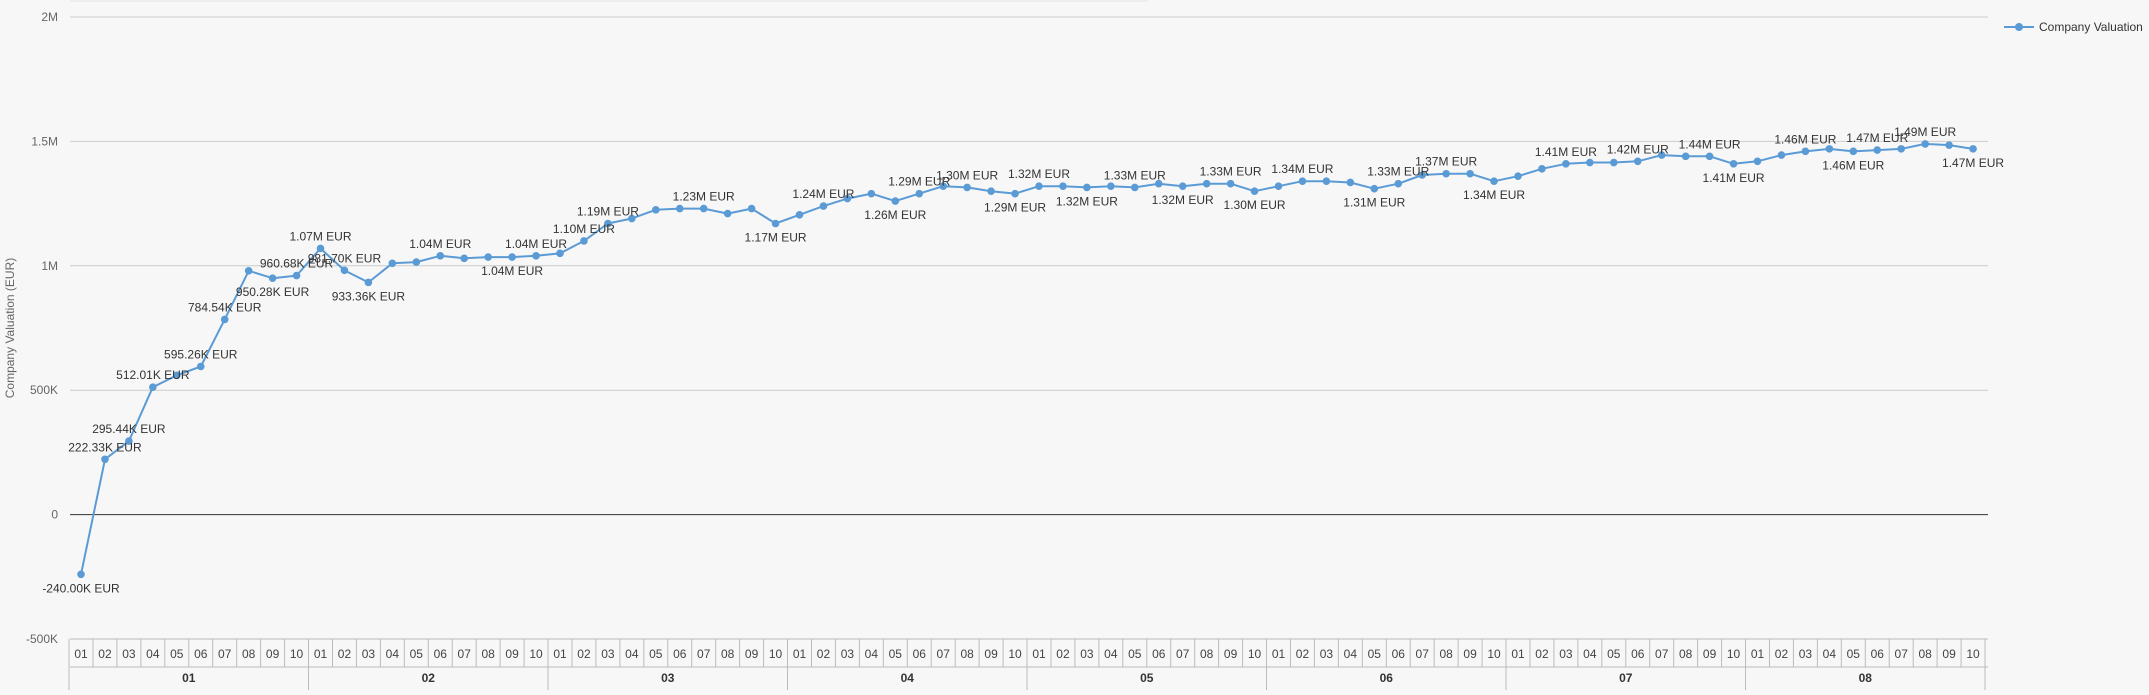  What do you see at coordinates (44, 141) in the screenshot?
I see `y-tick-label: 1.5M` at bounding box center [44, 141].